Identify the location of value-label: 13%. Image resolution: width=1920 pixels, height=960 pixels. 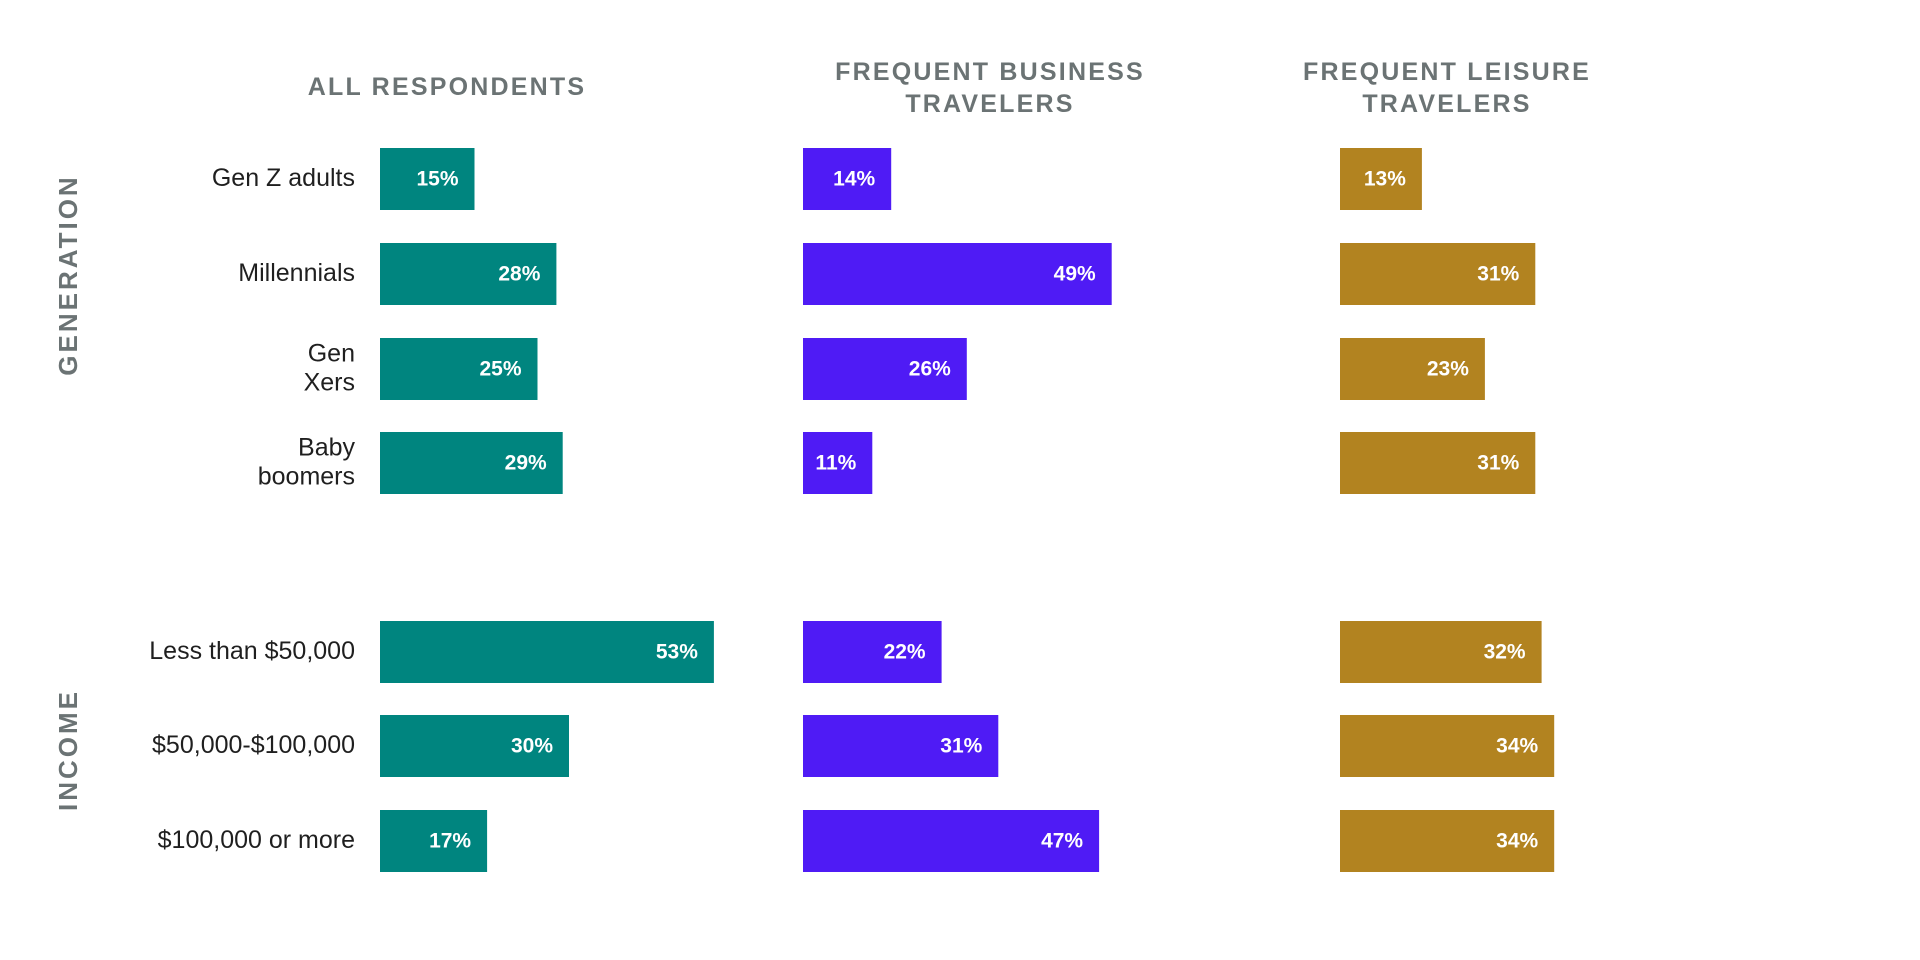
(1385, 179).